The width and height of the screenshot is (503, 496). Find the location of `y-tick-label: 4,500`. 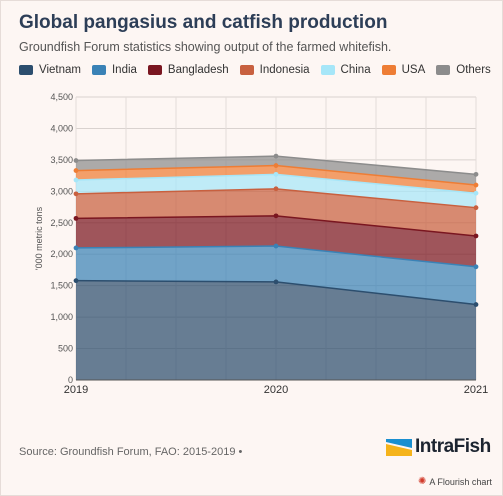

y-tick-label: 4,500 is located at coordinates (61, 97).